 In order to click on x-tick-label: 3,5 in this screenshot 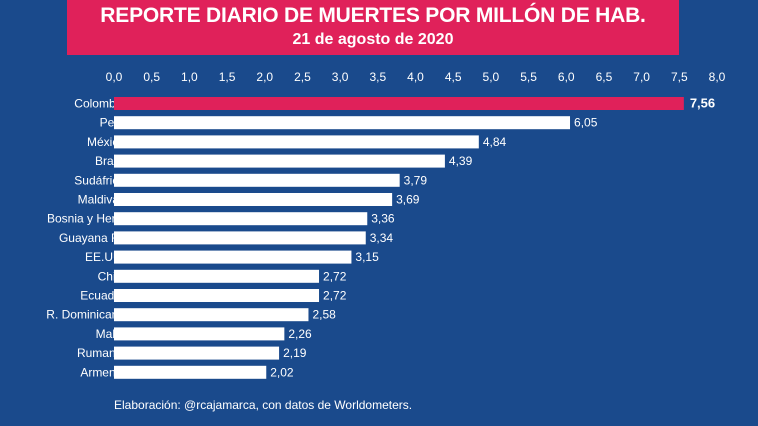, I will do `click(377, 77)`.